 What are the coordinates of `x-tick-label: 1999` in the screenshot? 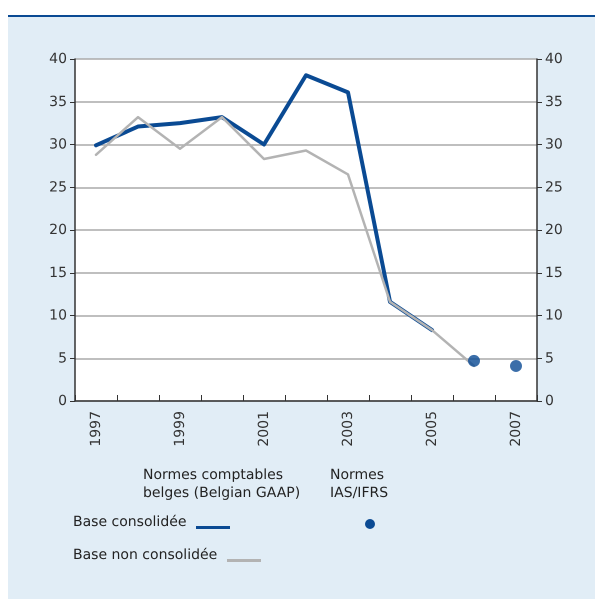 It's located at (180, 429).